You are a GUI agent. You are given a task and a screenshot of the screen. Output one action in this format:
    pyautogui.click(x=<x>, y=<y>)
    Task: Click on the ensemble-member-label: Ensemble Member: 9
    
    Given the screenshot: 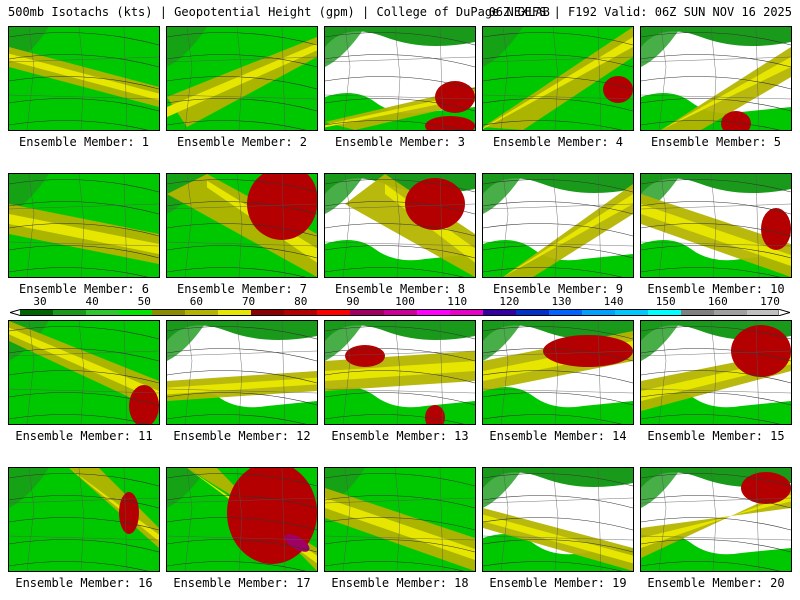 What is the action you would take?
    pyautogui.click(x=558, y=289)
    